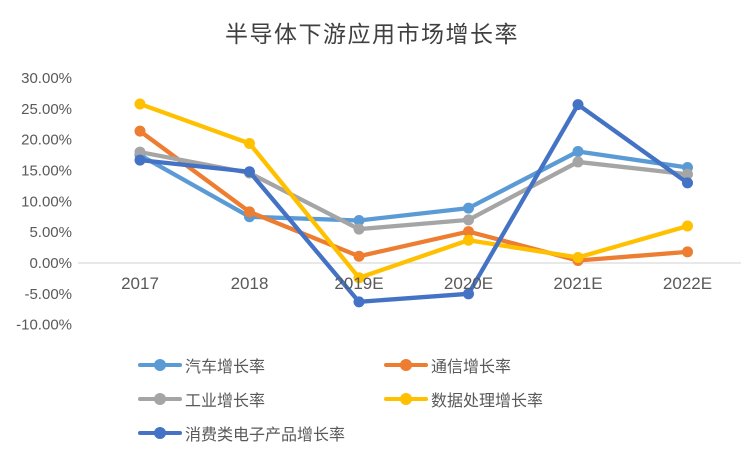 The height and width of the screenshot is (453, 744). Describe the element at coordinates (46, 78) in the screenshot. I see `y-axis-label: 30.00%` at that location.